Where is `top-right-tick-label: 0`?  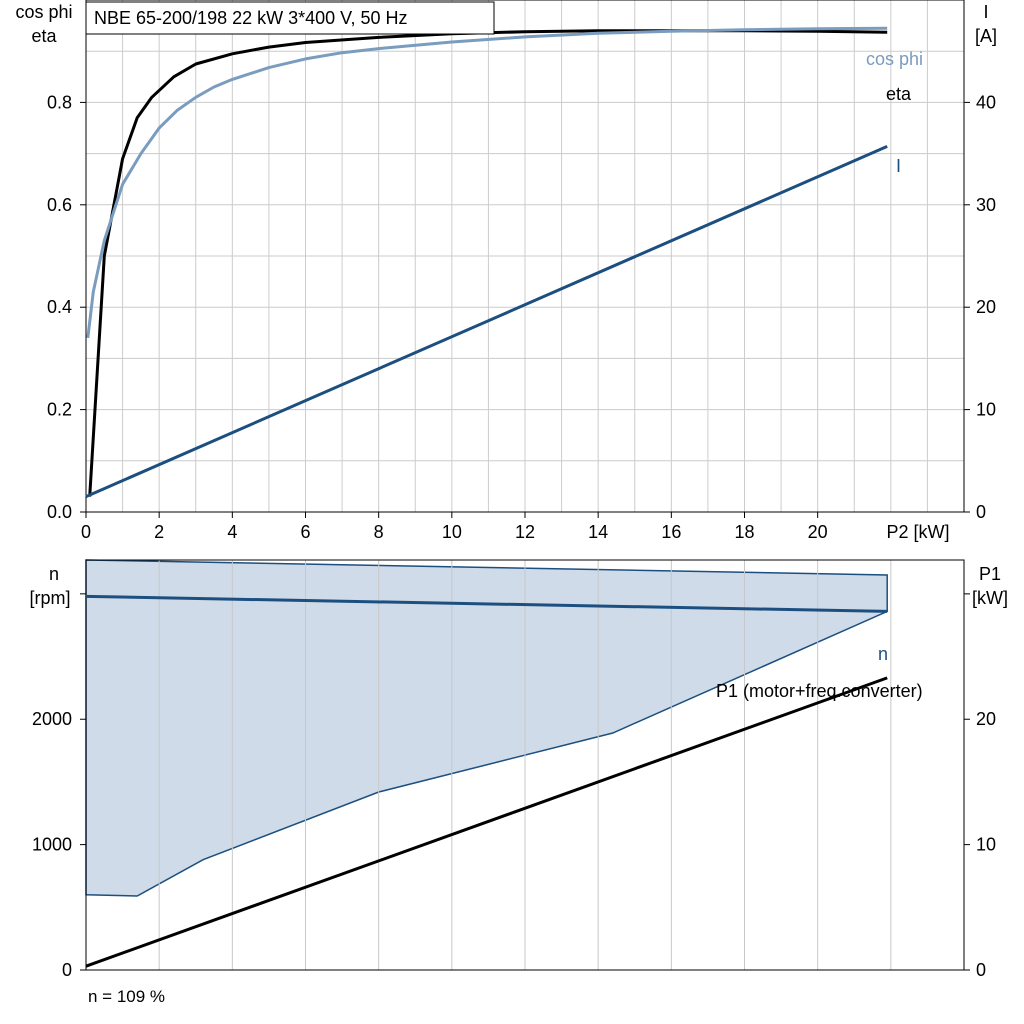
top-right-tick-label: 0 is located at coordinates (981, 512).